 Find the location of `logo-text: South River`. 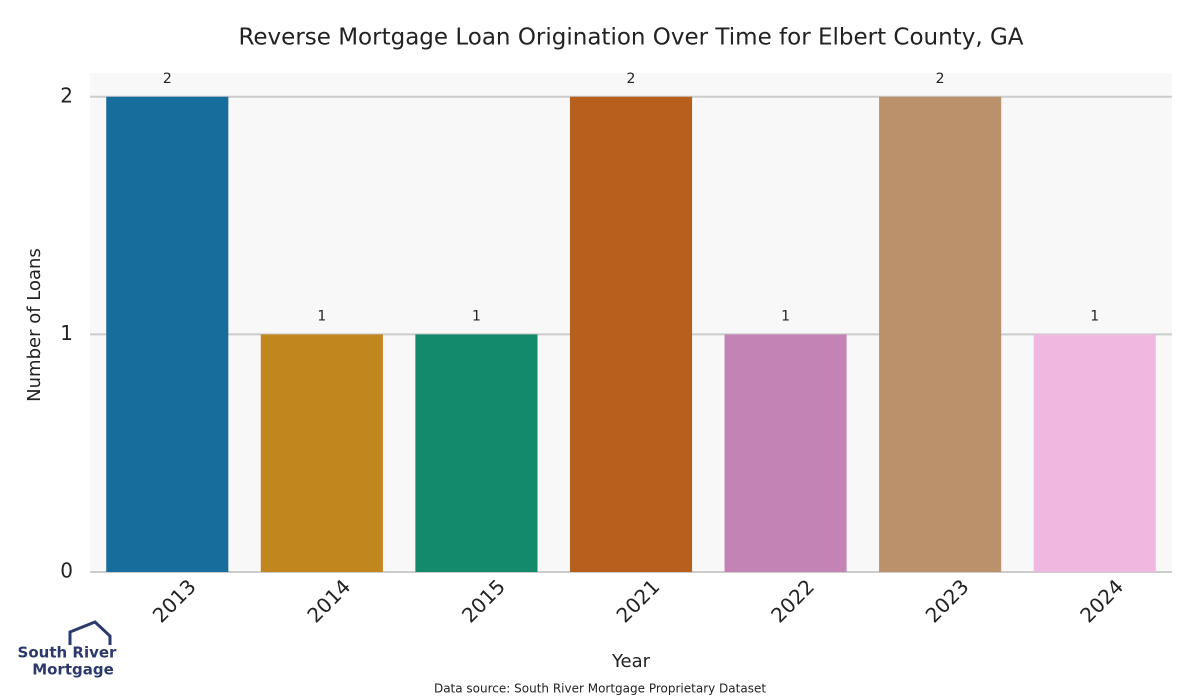

logo-text: South River is located at coordinates (68, 653).